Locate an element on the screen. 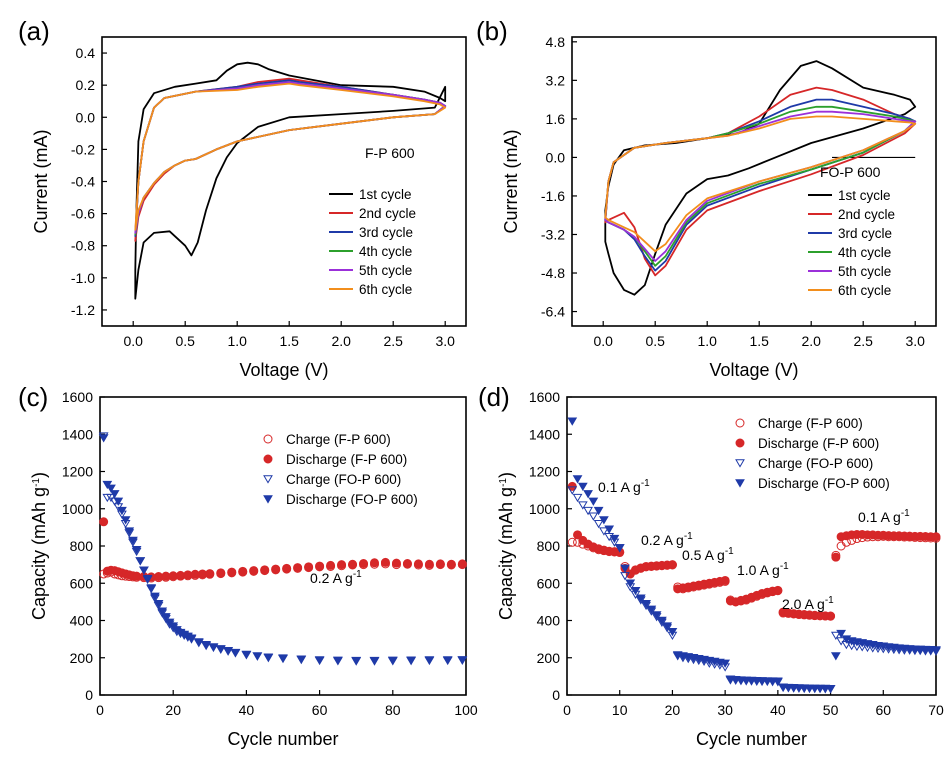 The height and width of the screenshot is (761, 947). panel-label: (c) is located at coordinates (33, 397).